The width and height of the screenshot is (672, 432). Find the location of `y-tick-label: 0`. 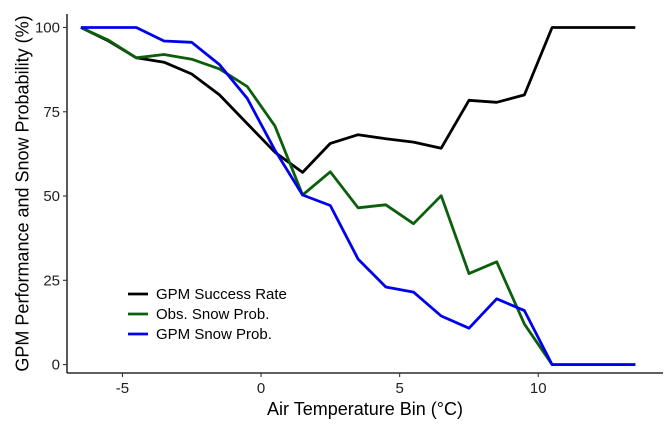

y-tick-label: 0 is located at coordinates (56, 365).